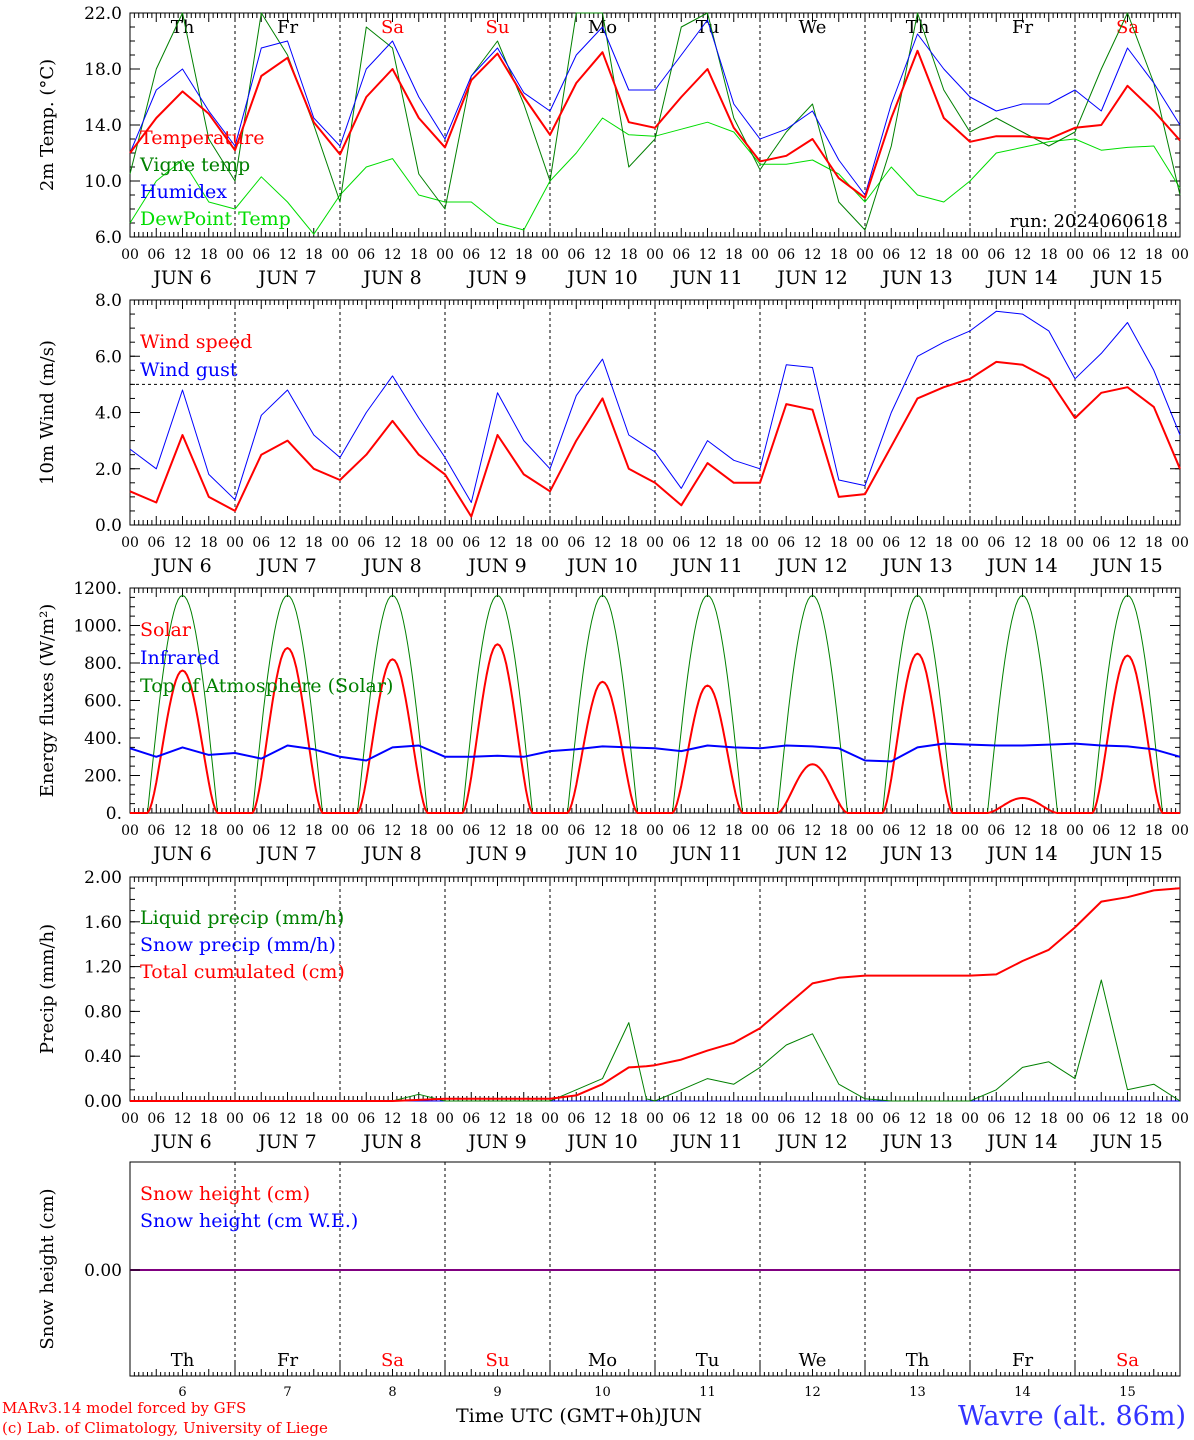  I want to click on day-number-label: 6, so click(182, 1392).